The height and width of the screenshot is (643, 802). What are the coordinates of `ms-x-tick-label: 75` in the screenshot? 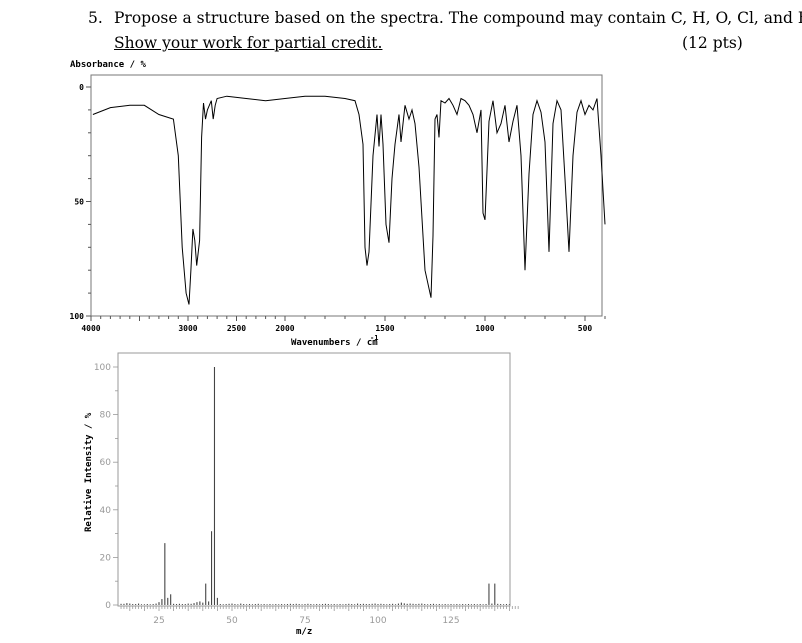 It's located at (304, 621).